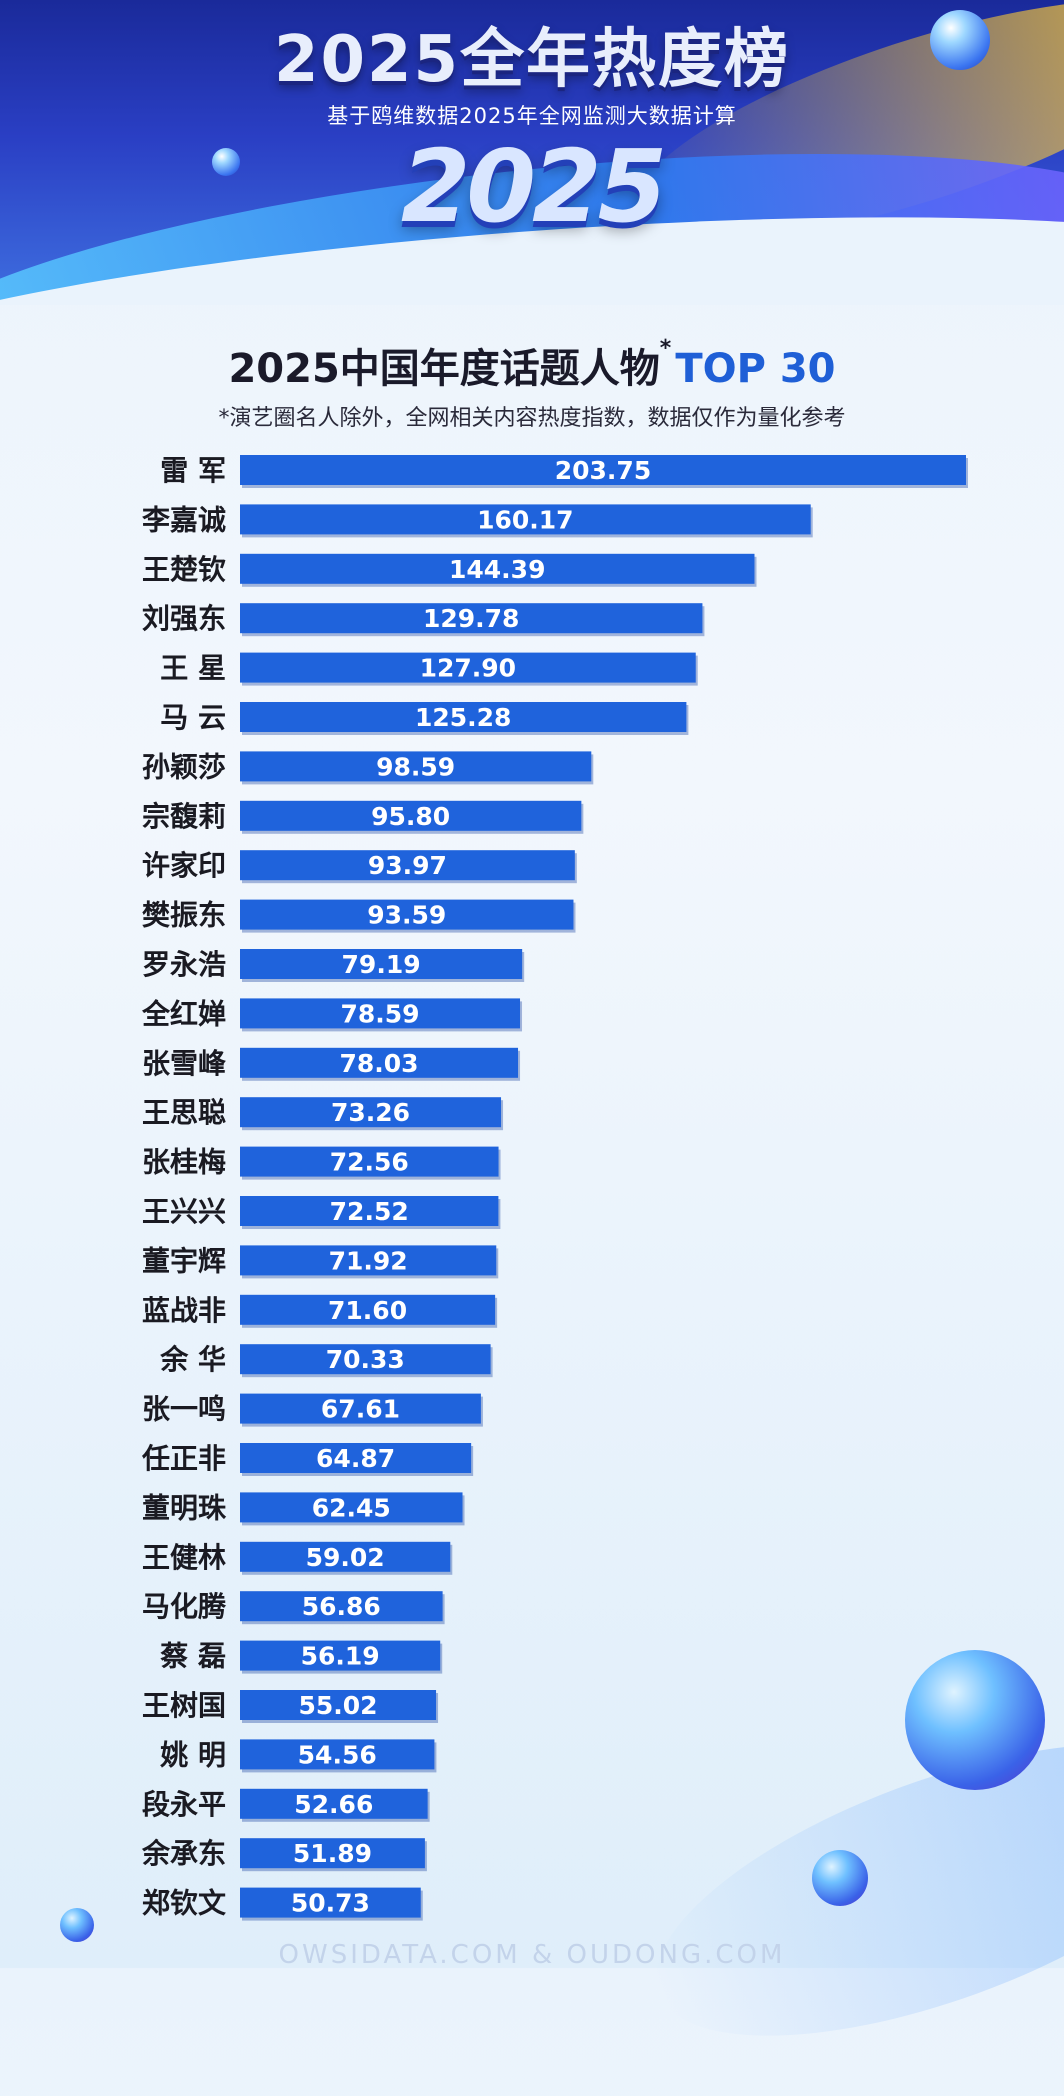  Describe the element at coordinates (184, 816) in the screenshot. I see `category-label: 宗馥莉` at that location.